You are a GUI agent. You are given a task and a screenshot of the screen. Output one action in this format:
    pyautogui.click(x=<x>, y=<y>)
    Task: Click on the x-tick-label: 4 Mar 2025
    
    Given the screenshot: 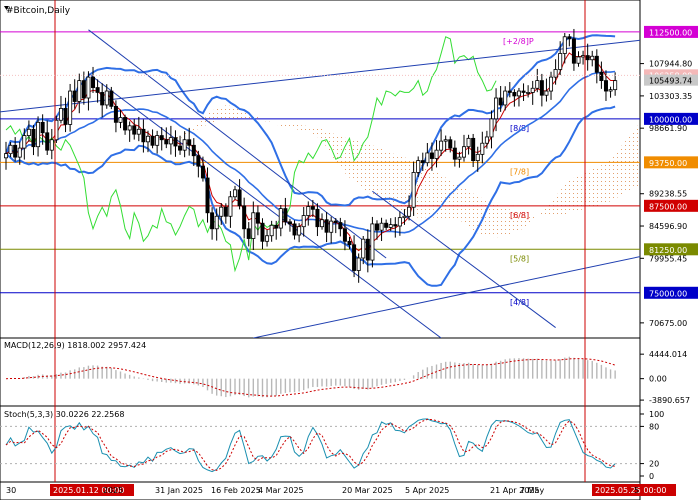 What is the action you would take?
    pyautogui.click(x=281, y=490)
    